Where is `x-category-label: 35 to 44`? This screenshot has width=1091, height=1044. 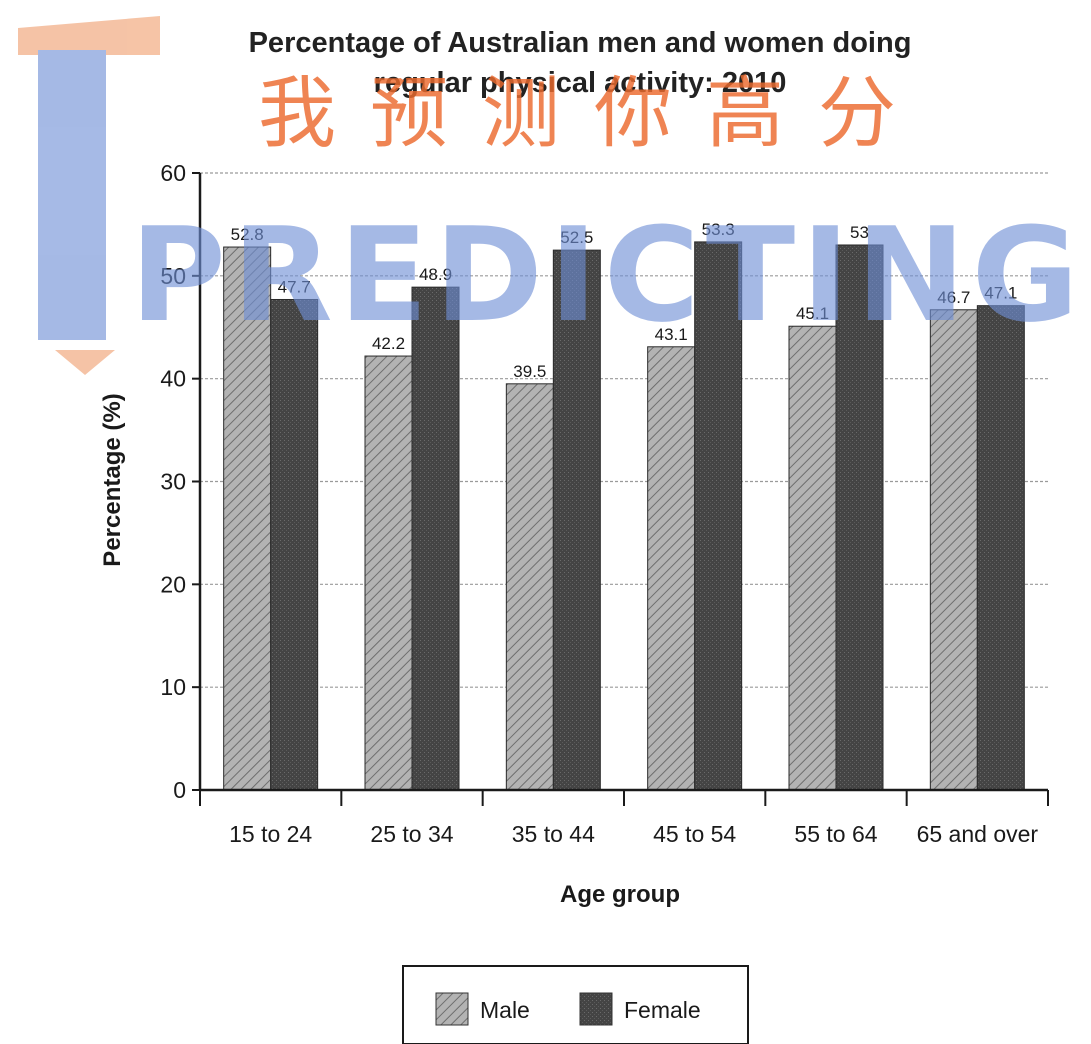
x-category-label: 35 to 44 is located at coordinates (553, 834).